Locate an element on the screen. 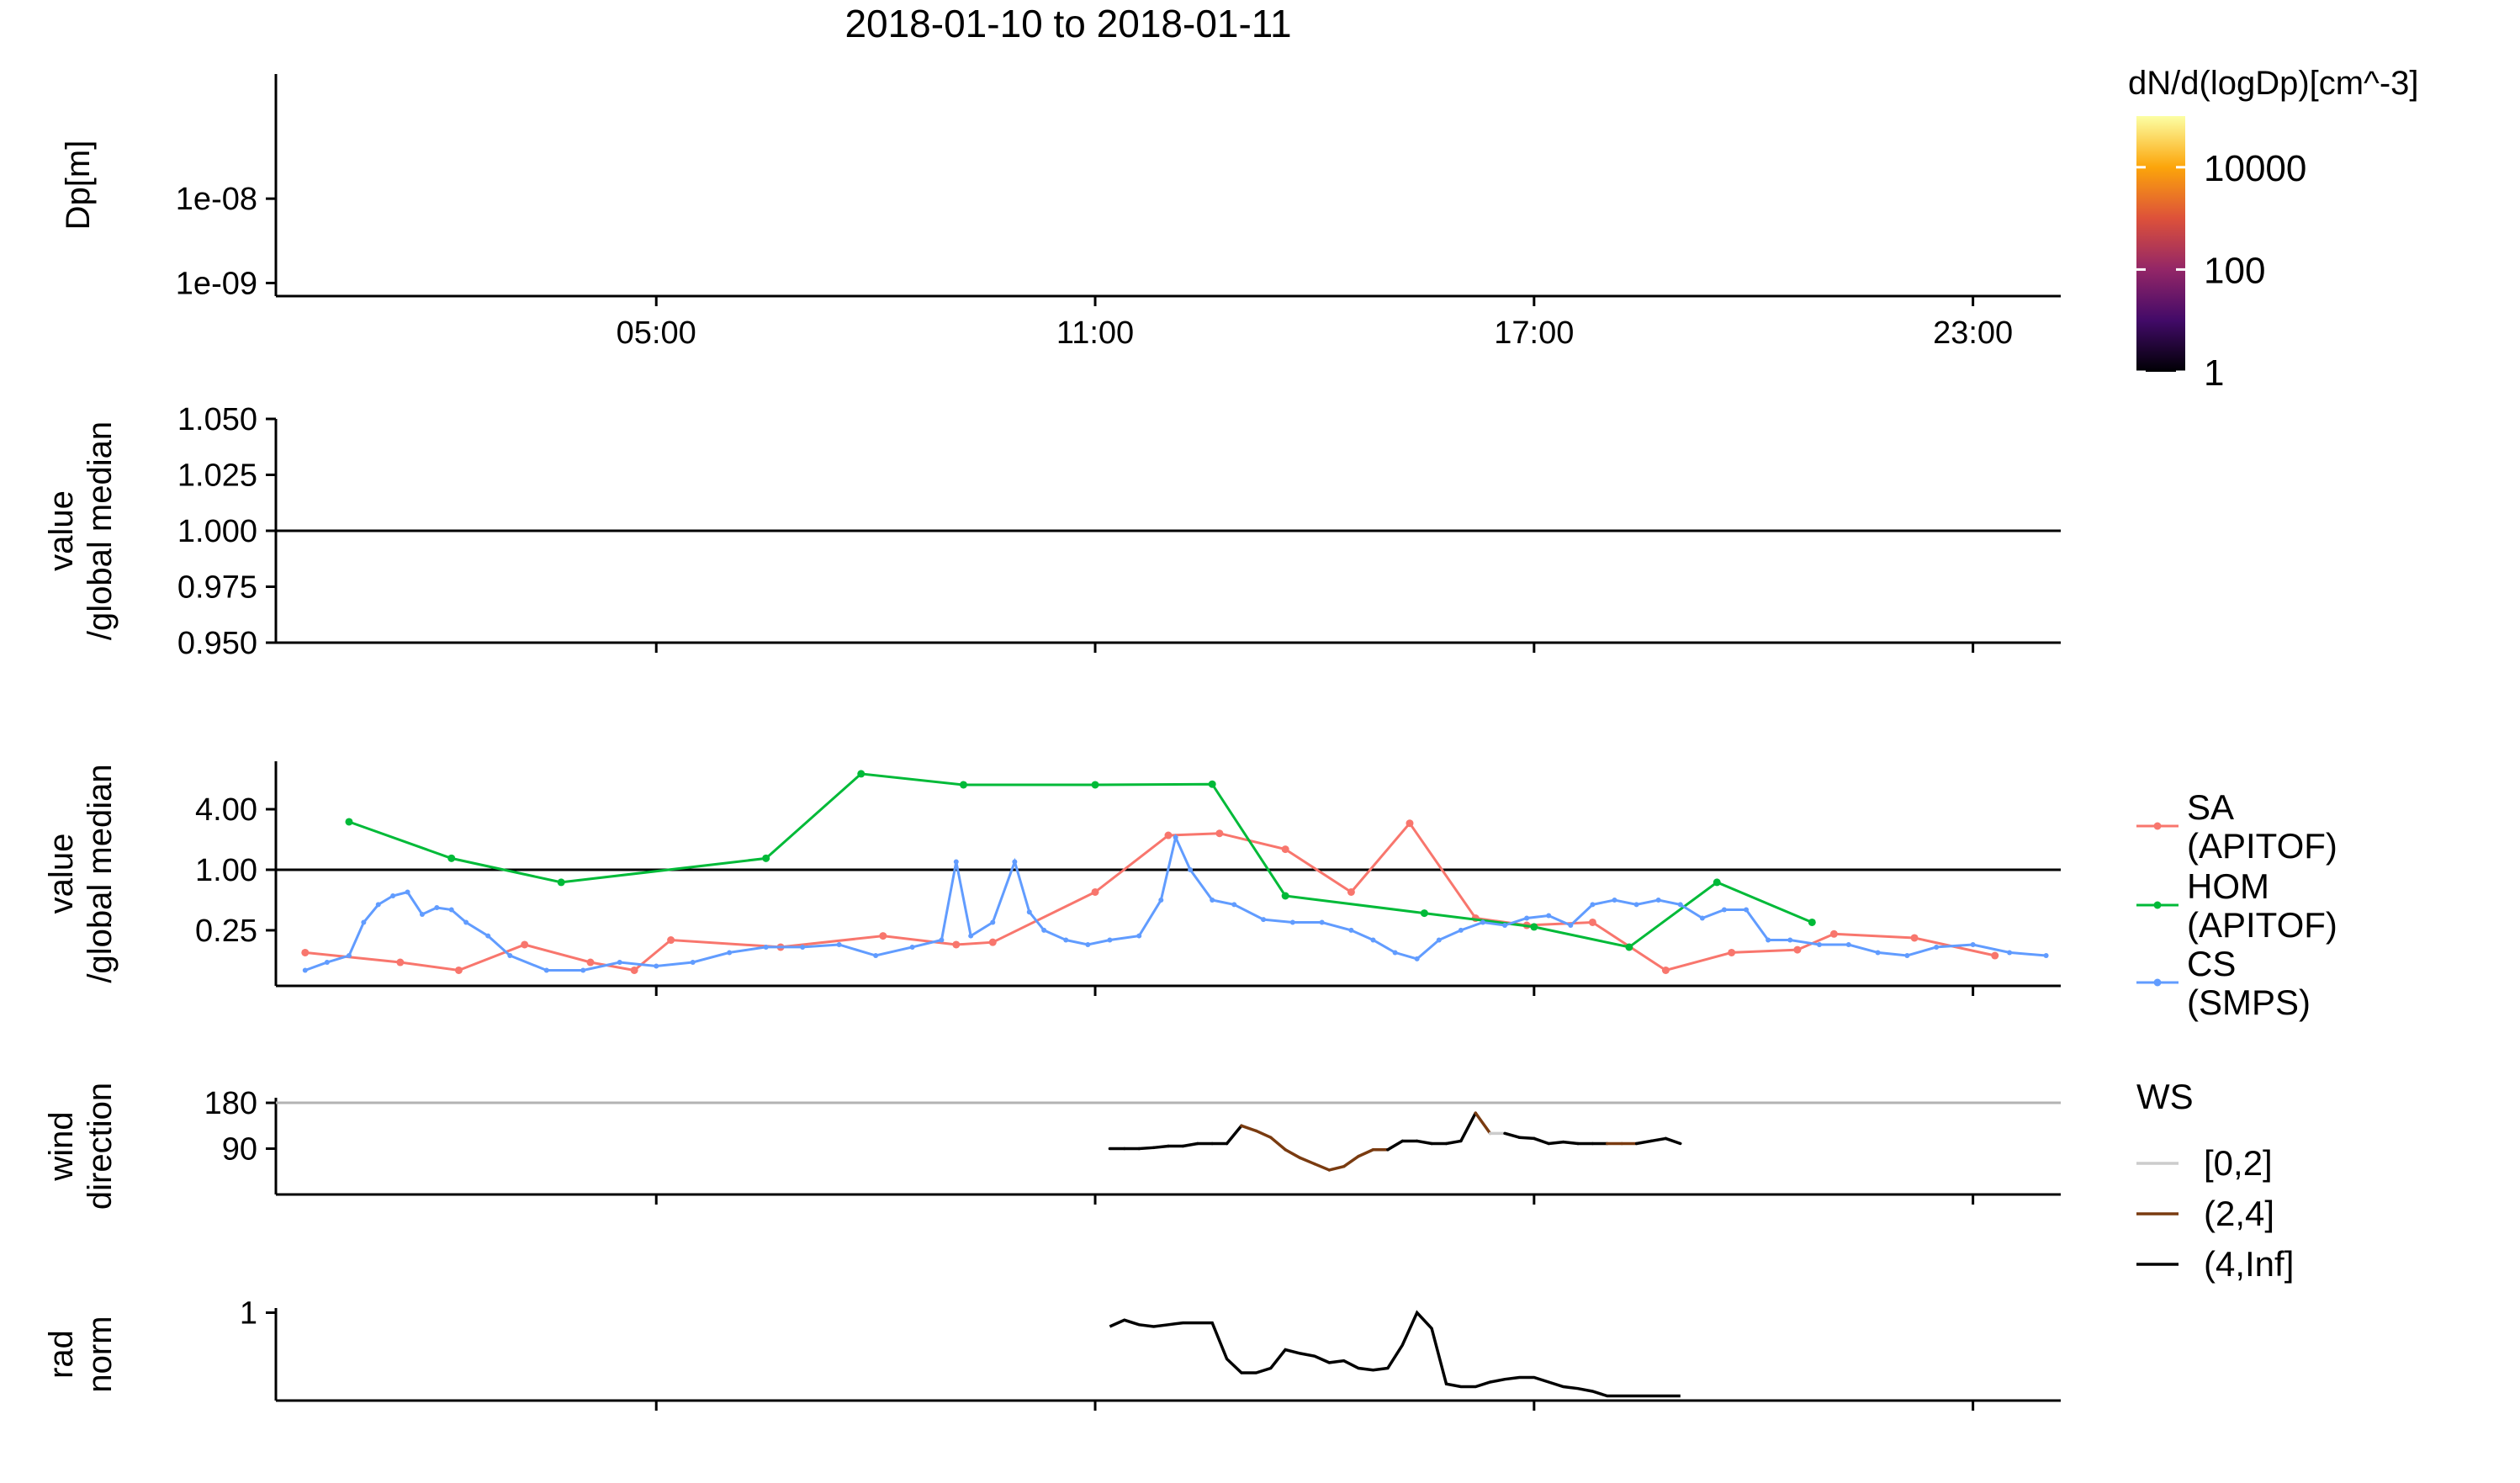  series-cs is located at coordinates (1175, 903).